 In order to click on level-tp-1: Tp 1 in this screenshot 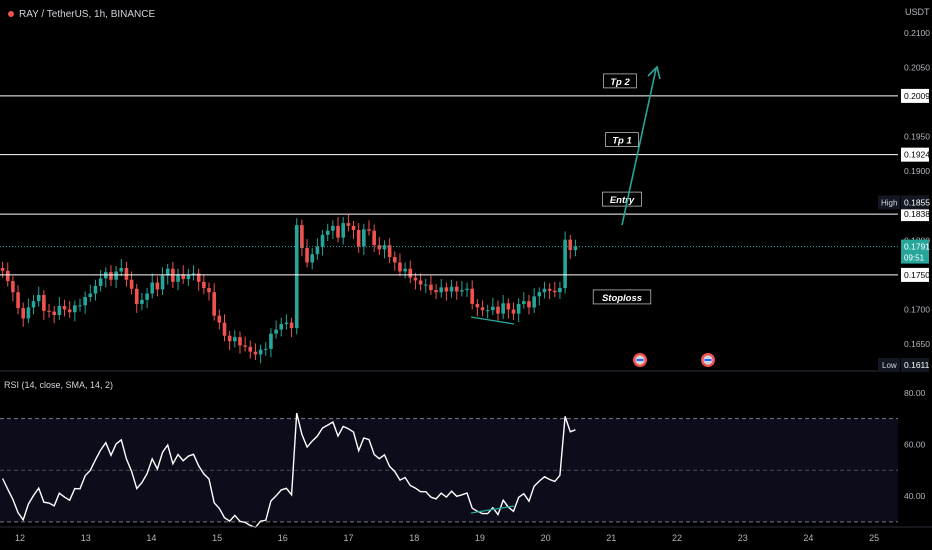, I will do `click(449, 144)`.